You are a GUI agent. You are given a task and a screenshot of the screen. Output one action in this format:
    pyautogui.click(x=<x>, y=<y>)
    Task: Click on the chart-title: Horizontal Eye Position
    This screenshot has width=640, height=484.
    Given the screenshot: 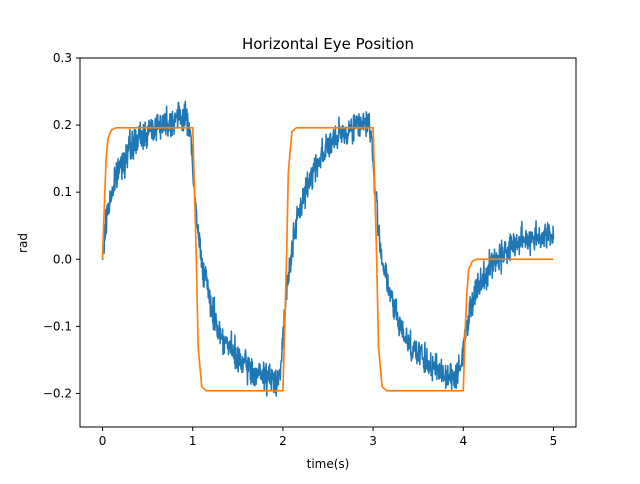 What is the action you would take?
    pyautogui.click(x=328, y=44)
    